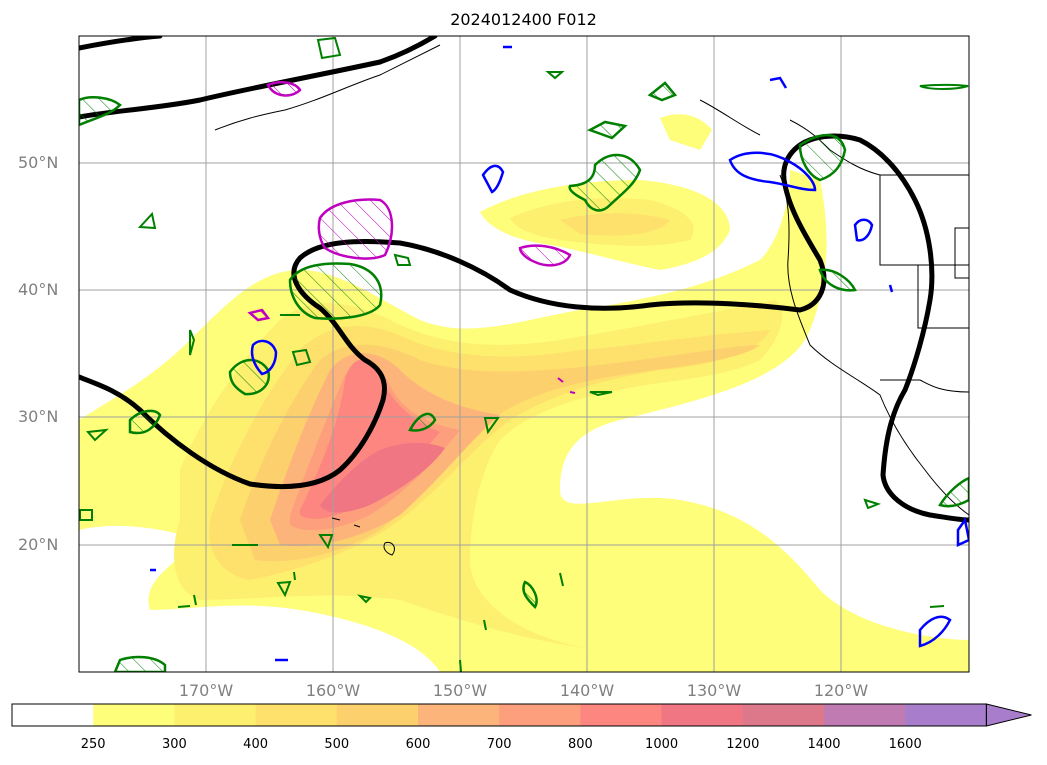 The width and height of the screenshot is (1047, 765). I want to click on map-title: 2024012400 F012, so click(523, 19).